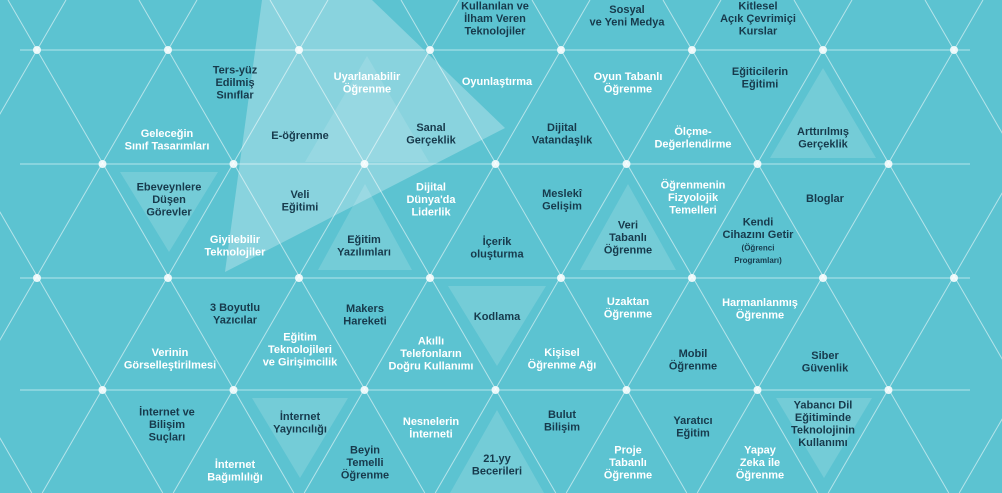  Describe the element at coordinates (757, 7) in the screenshot. I see `label: Kitlesel` at that location.